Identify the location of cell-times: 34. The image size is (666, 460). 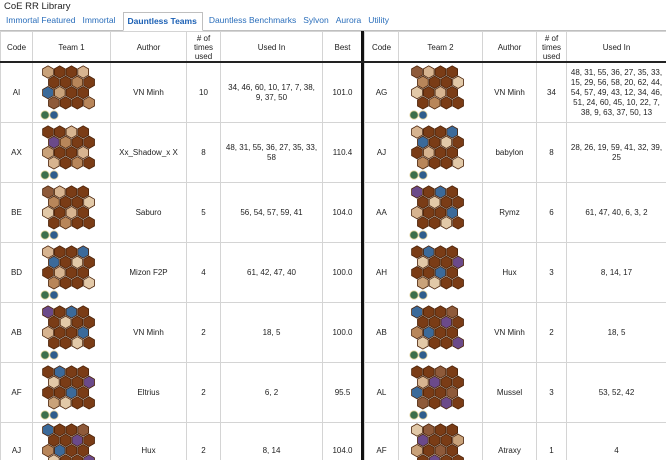
(551, 92).